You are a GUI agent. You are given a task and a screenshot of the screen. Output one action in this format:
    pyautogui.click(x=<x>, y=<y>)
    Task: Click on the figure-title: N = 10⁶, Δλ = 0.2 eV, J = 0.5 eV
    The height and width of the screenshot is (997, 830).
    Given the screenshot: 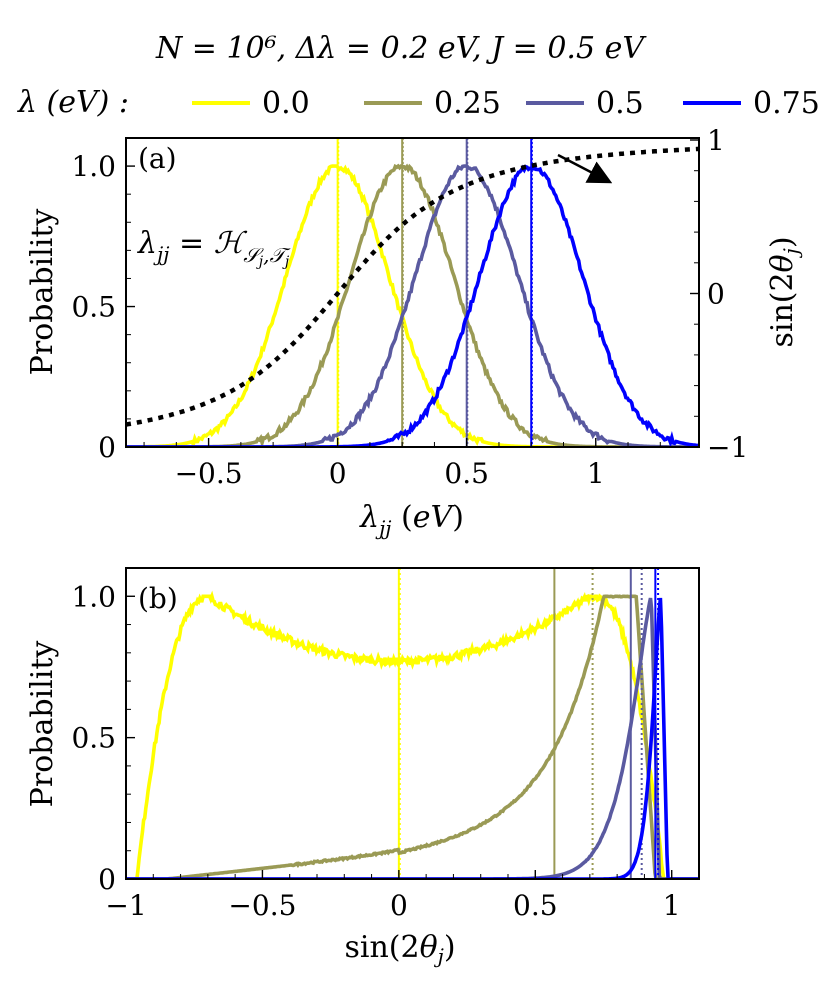 What is the action you would take?
    pyautogui.click(x=401, y=48)
    